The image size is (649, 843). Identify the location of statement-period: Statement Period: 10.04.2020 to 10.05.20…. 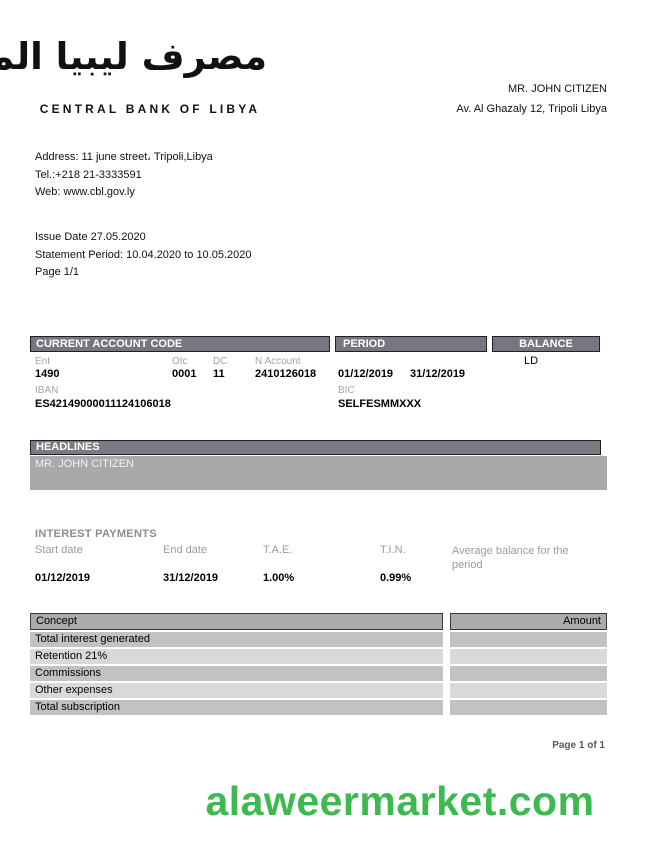
(143, 254).